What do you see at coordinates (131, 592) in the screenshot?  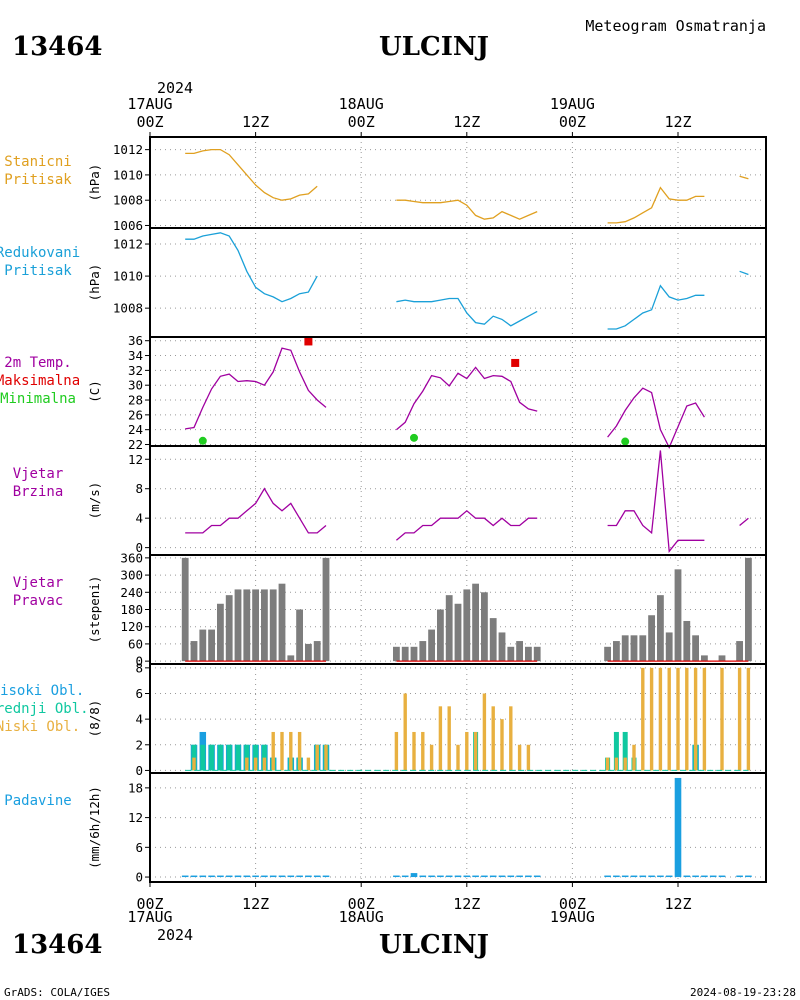 I see `y-tick-label: 240` at bounding box center [131, 592].